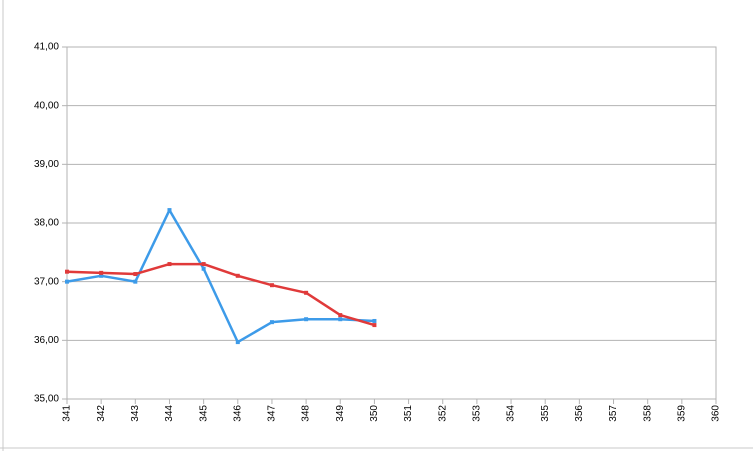 The image size is (753, 451). What do you see at coordinates (647, 413) in the screenshot?
I see `x-tick-label: 358` at bounding box center [647, 413].